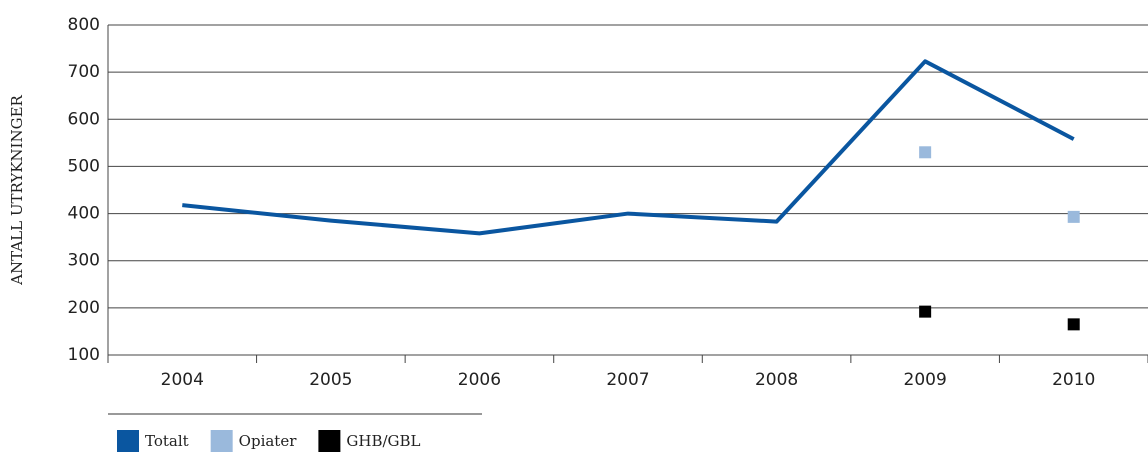 This screenshot has width=1148, height=459. I want to click on legend-label: GHB/GBL, so click(383, 441).